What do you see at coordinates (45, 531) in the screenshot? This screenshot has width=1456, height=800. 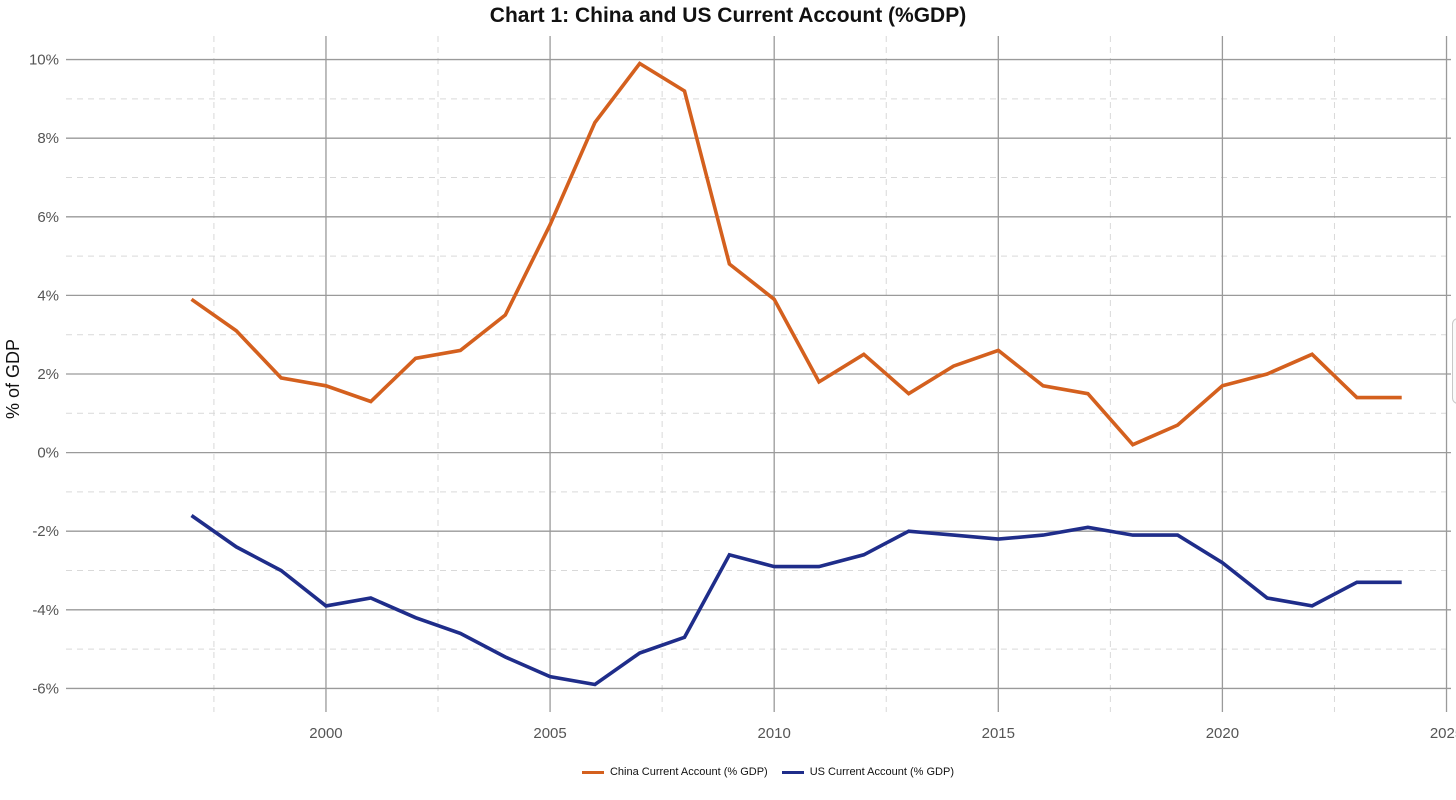 I see `y-tick-label: -2%` at bounding box center [45, 531].